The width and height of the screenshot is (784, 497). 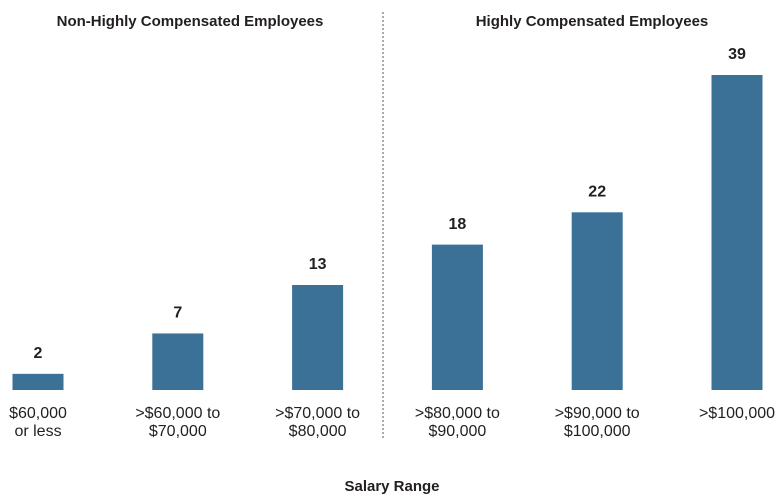 What do you see at coordinates (737, 413) in the screenshot?
I see `x-tick-label: >$100,000` at bounding box center [737, 413].